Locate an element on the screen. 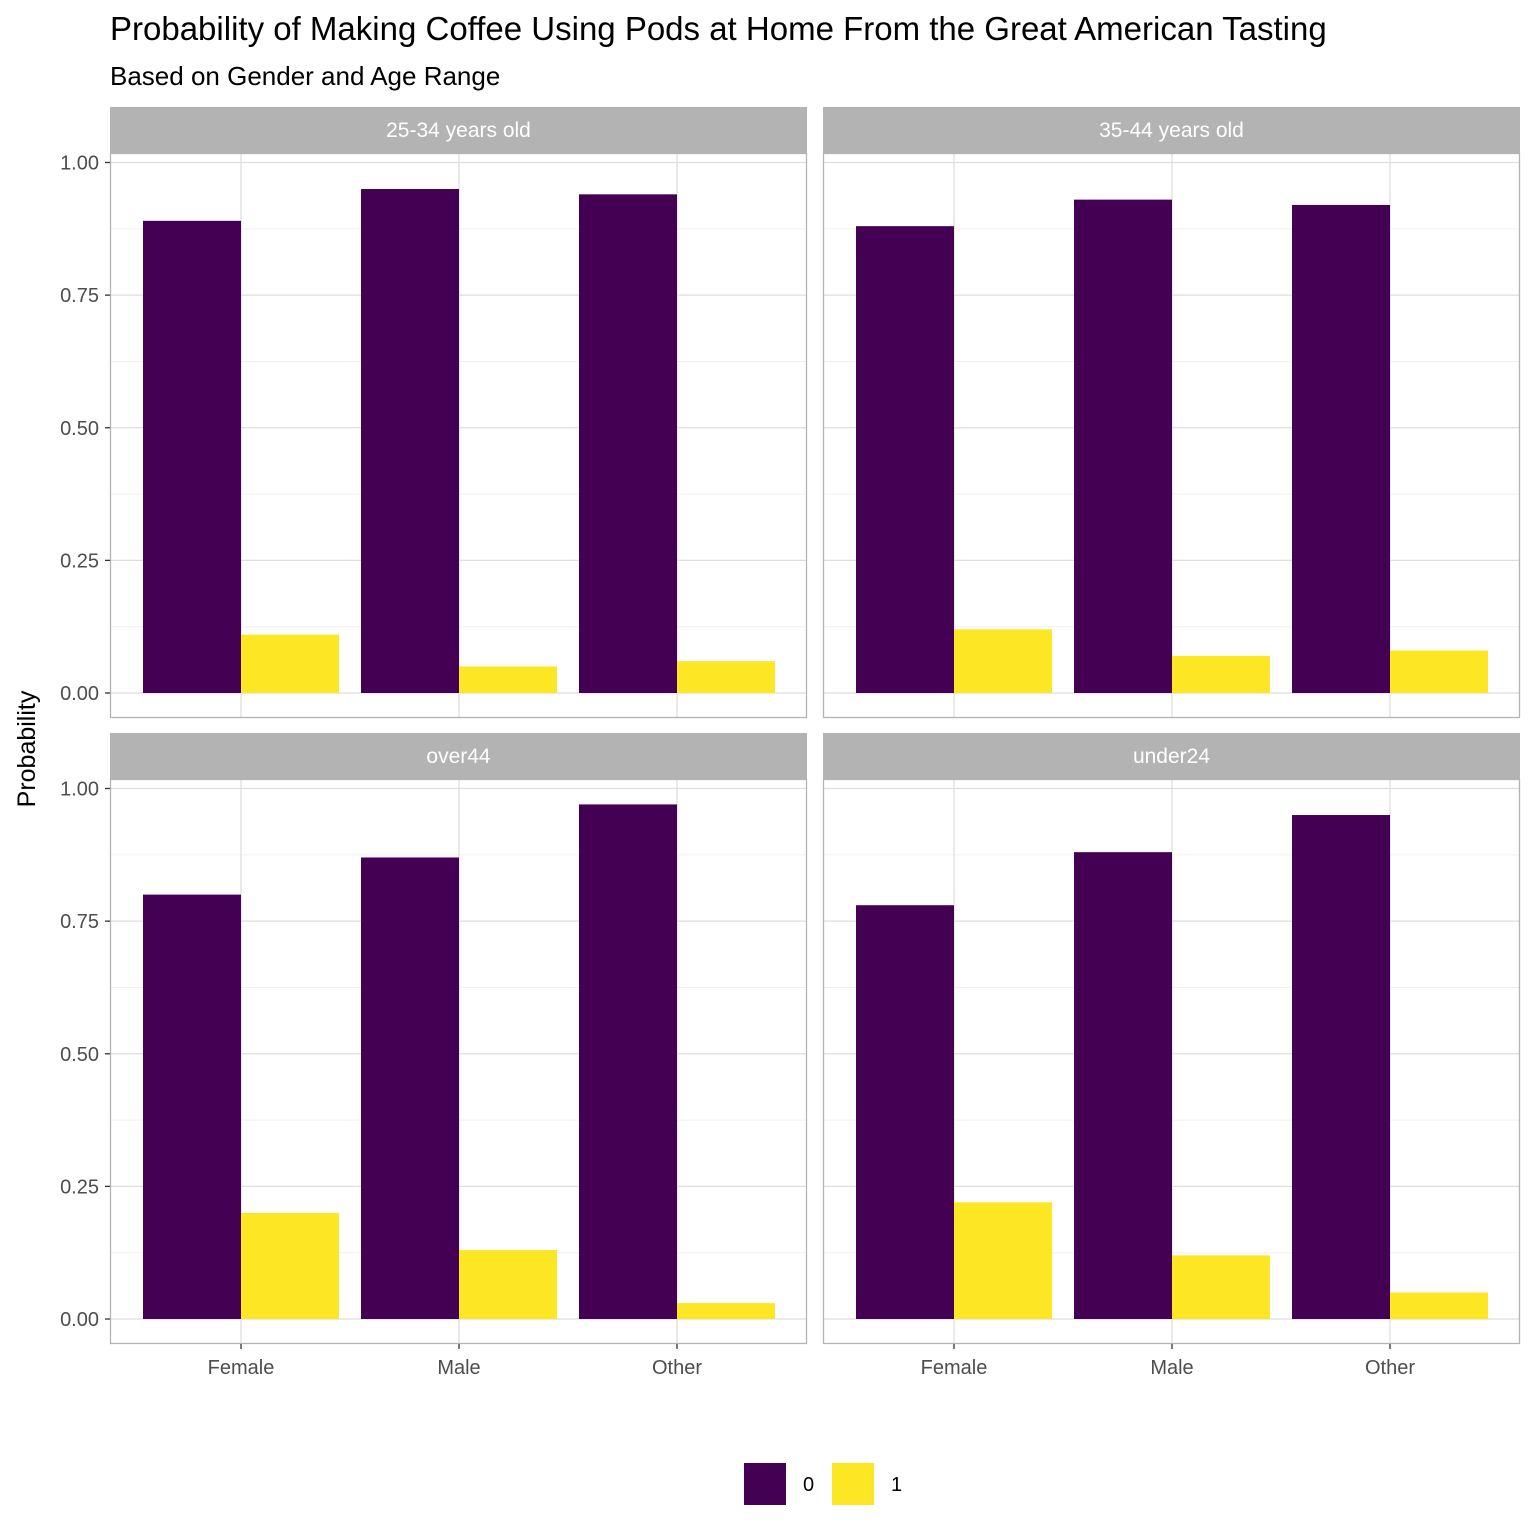 The width and height of the screenshot is (1536, 1536). facet-strip-label: over44 is located at coordinates (458, 756).